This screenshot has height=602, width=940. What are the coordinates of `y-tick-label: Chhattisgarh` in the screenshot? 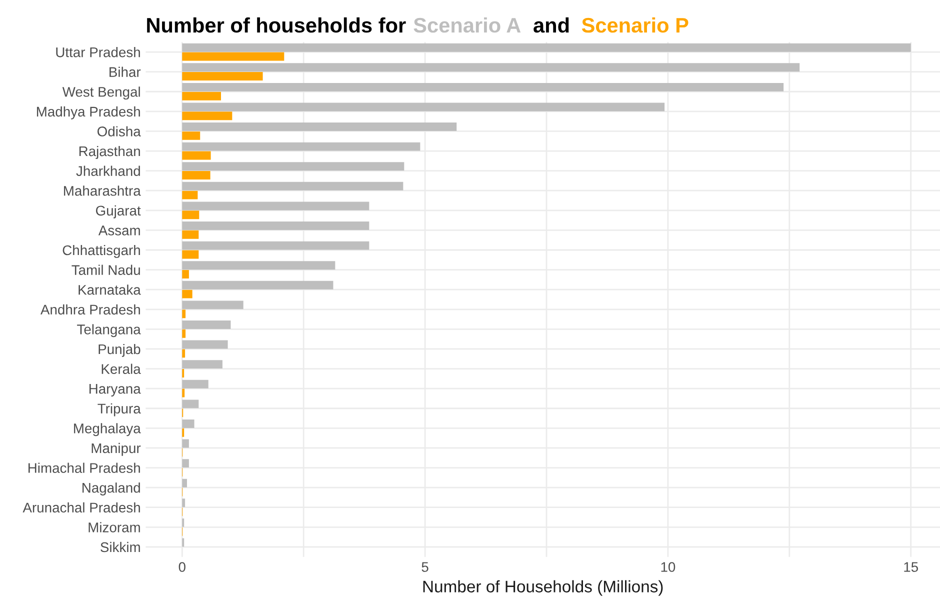 It's located at (101, 251).